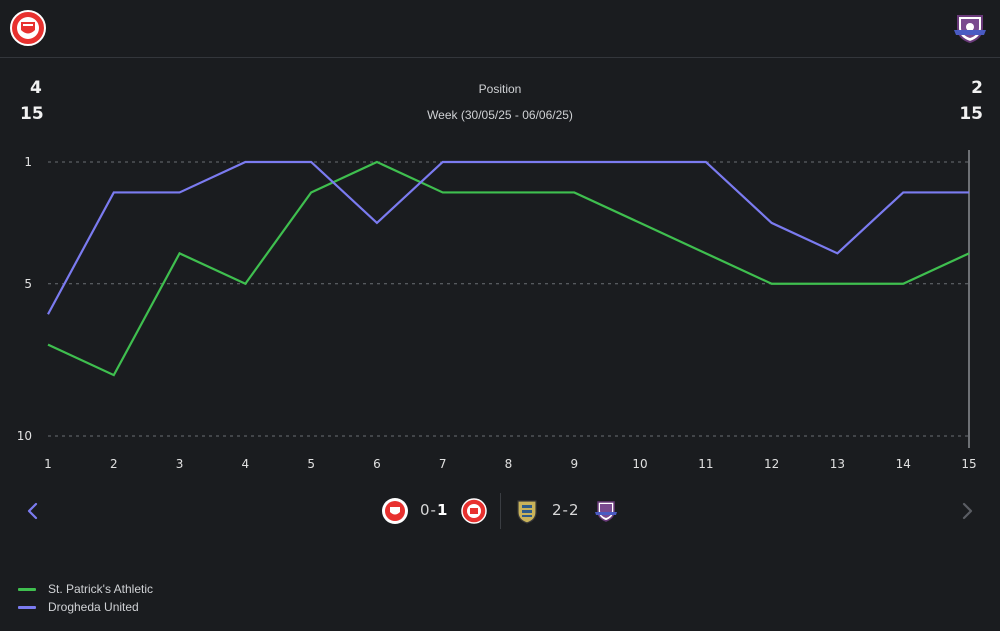 This screenshot has width=1000, height=631. I want to click on st-patricks-athletic-crest-icon, so click(28, 28).